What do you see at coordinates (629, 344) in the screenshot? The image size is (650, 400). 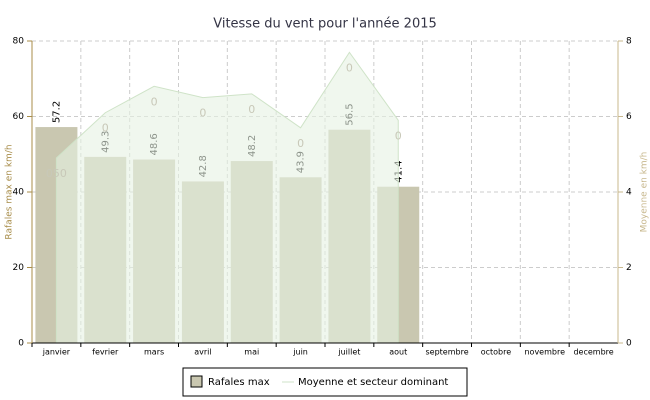 I see `y2-tick-label: 0` at bounding box center [629, 344].